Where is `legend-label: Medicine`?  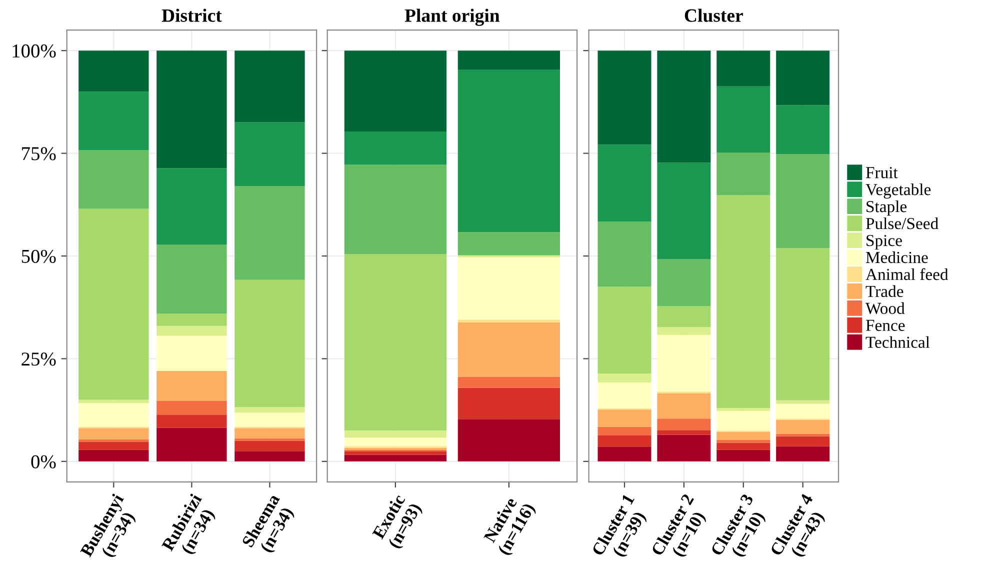 legend-label: Medicine is located at coordinates (897, 257).